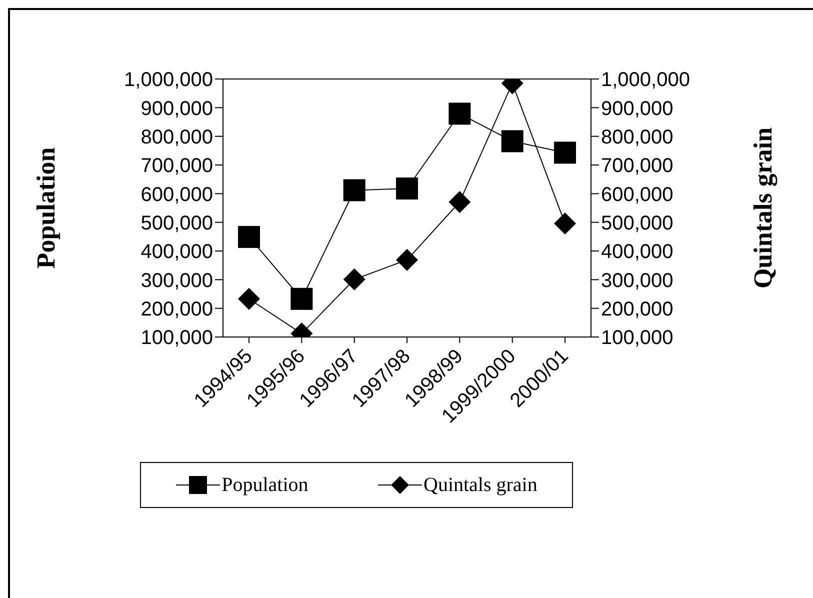 Image resolution: width=813 pixels, height=598 pixels. What do you see at coordinates (265, 485) in the screenshot?
I see `legend-label: Population` at bounding box center [265, 485].